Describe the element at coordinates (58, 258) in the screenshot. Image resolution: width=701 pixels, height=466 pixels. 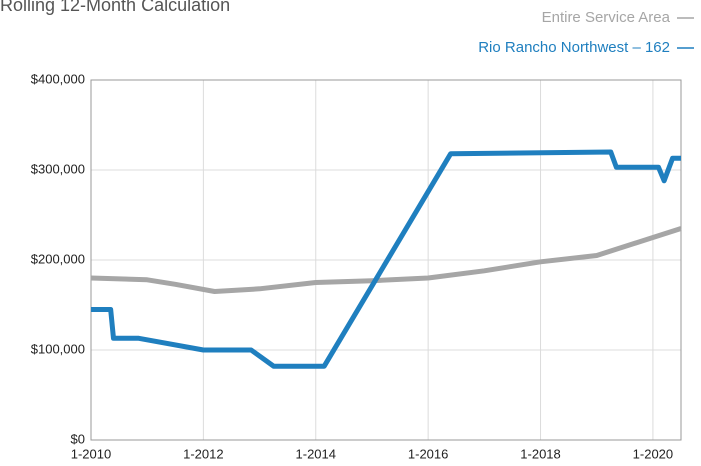
I see `y-tick-label: $200,000` at that location.